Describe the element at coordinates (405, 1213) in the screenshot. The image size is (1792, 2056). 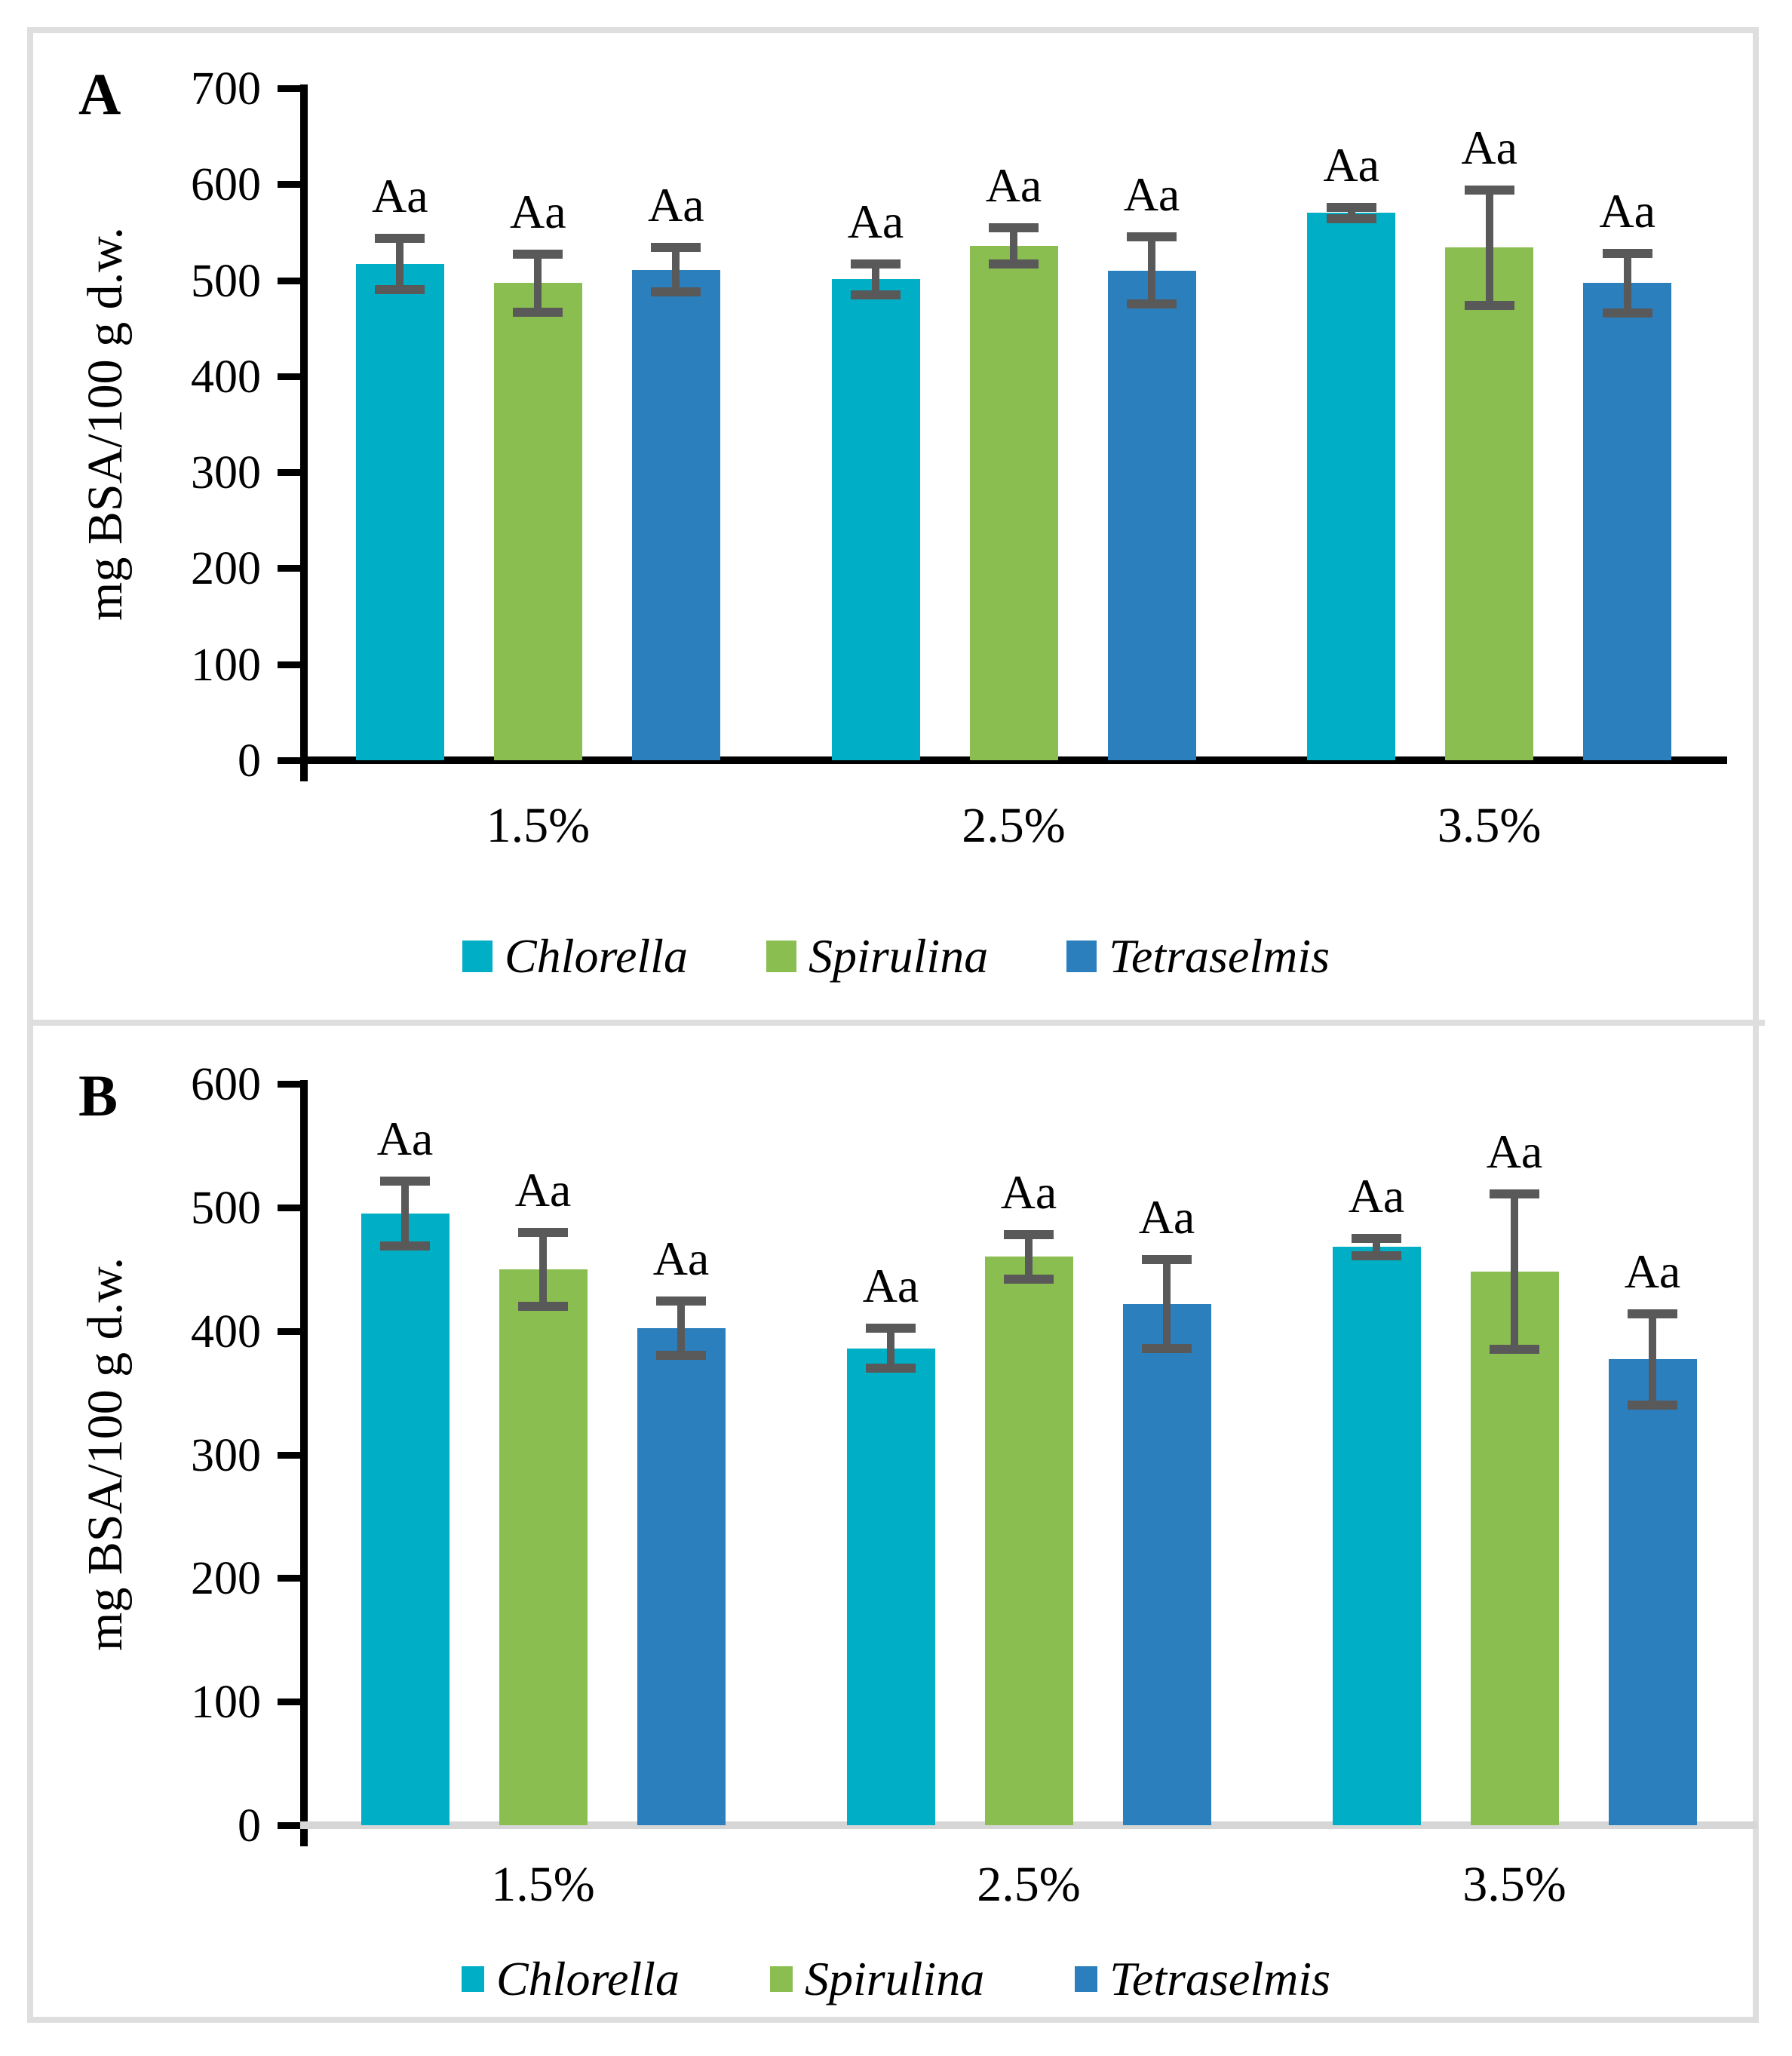
I see `error-bar-shaft-chlorella-1.5%` at that location.